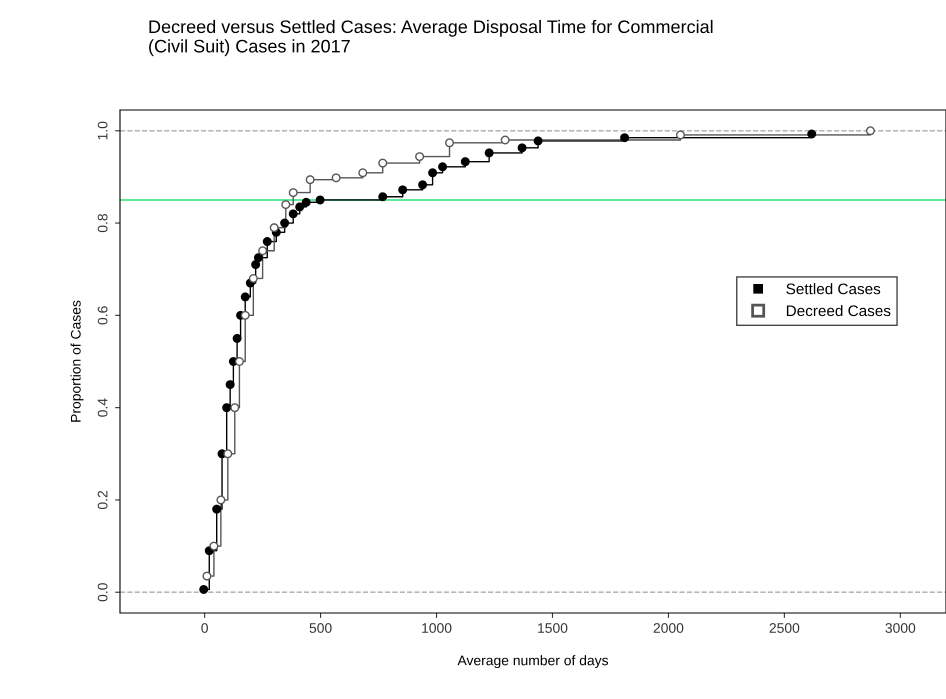  I want to click on legend-label: Settled Cases, so click(833, 288).